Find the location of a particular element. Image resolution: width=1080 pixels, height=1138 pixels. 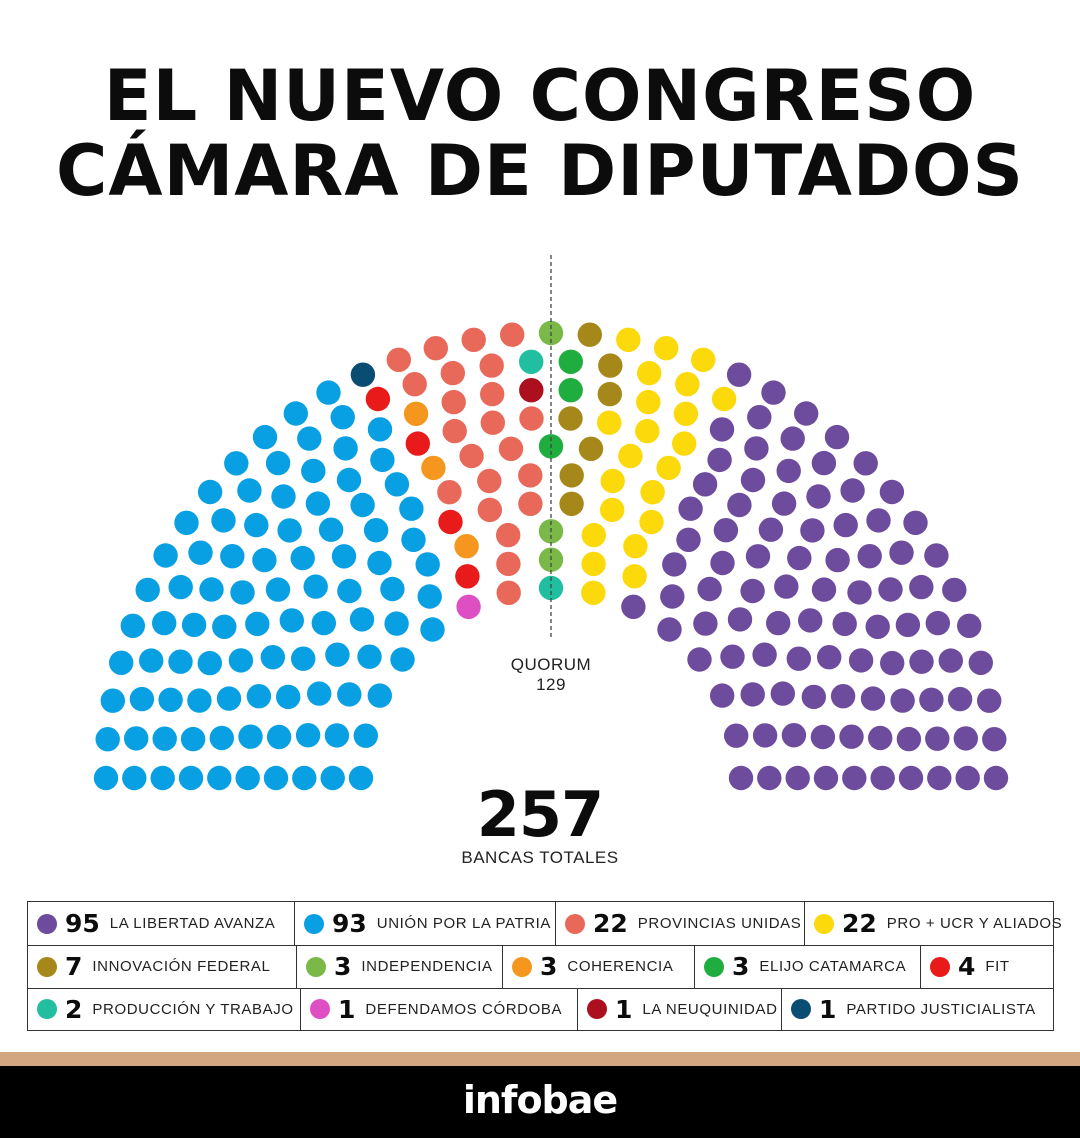

legend-item-innovacion-federal: 7 INNOVACIÓN FEDERAL is located at coordinates (162, 966).